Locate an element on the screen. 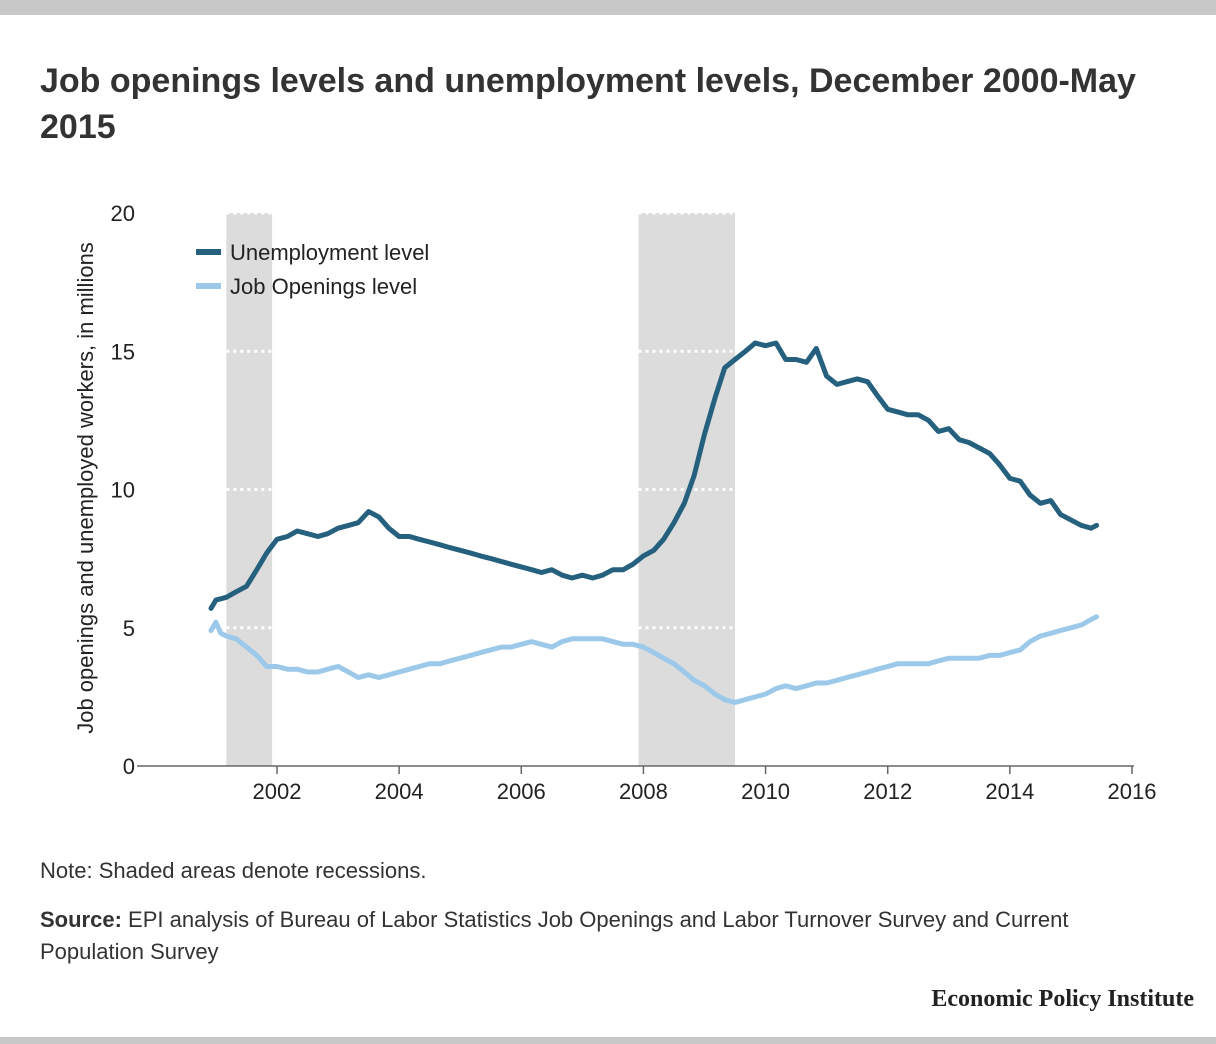 The width and height of the screenshot is (1216, 1044). y-tick-label: 0 is located at coordinates (129, 766).